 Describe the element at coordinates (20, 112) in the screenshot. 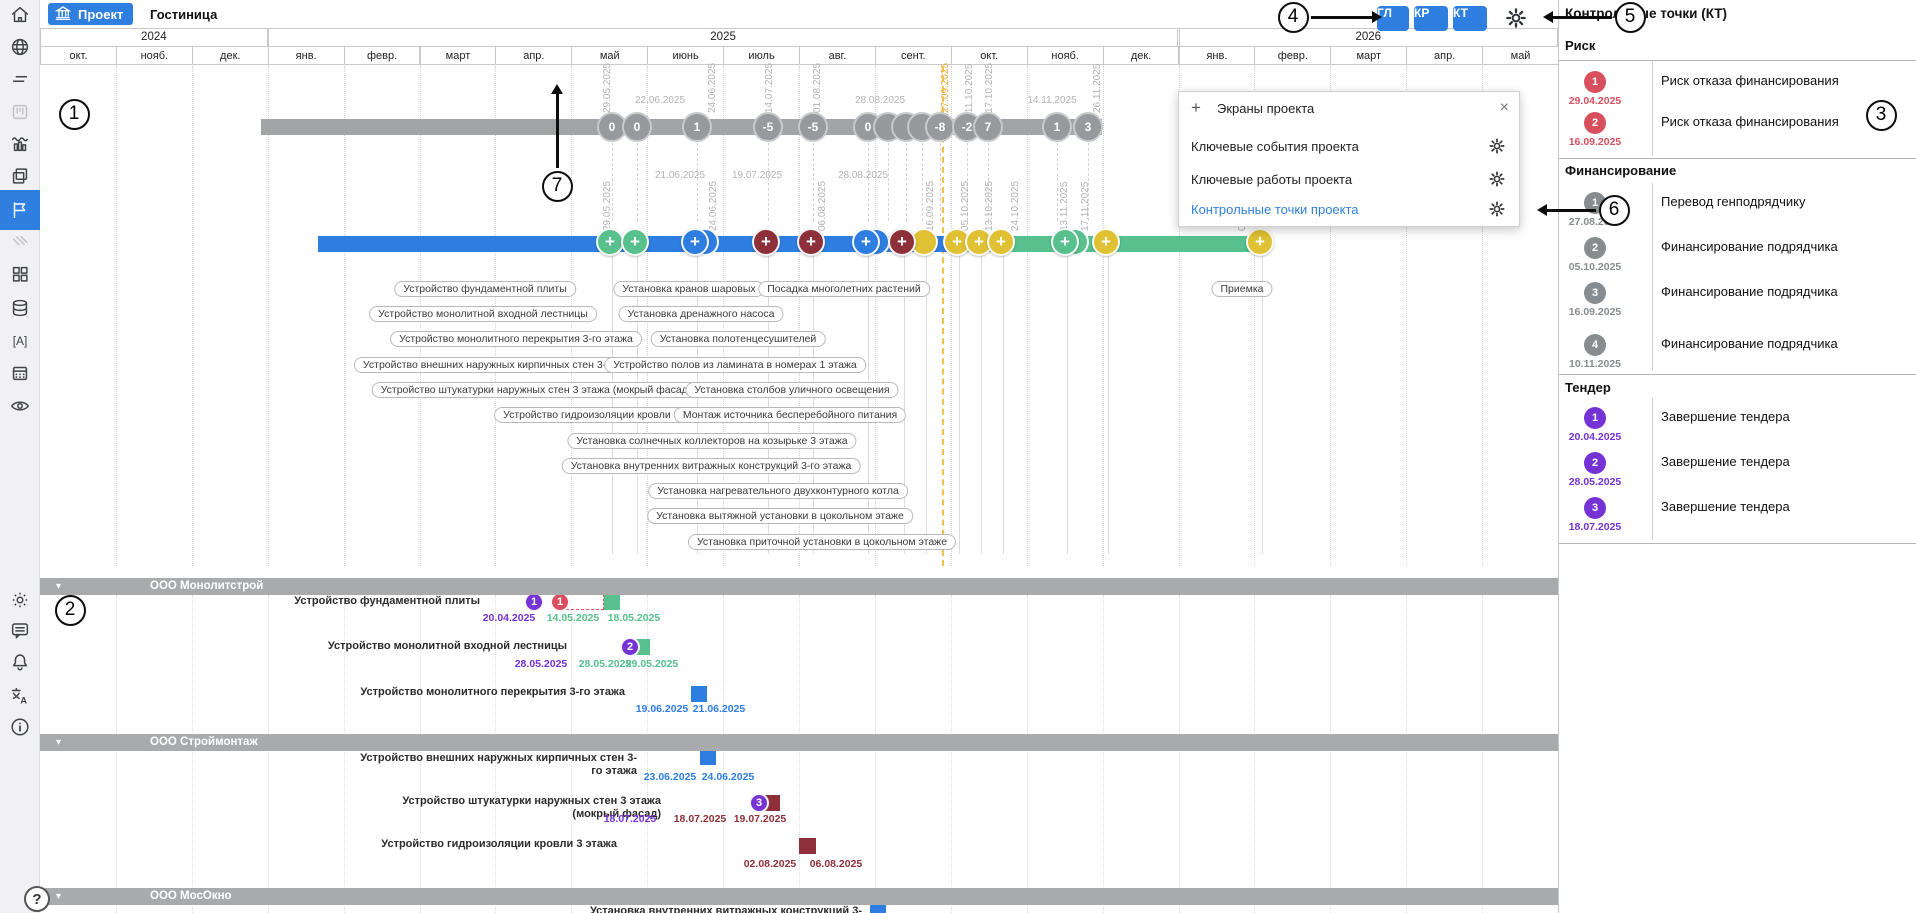

I see `kanban-board-icon` at that location.